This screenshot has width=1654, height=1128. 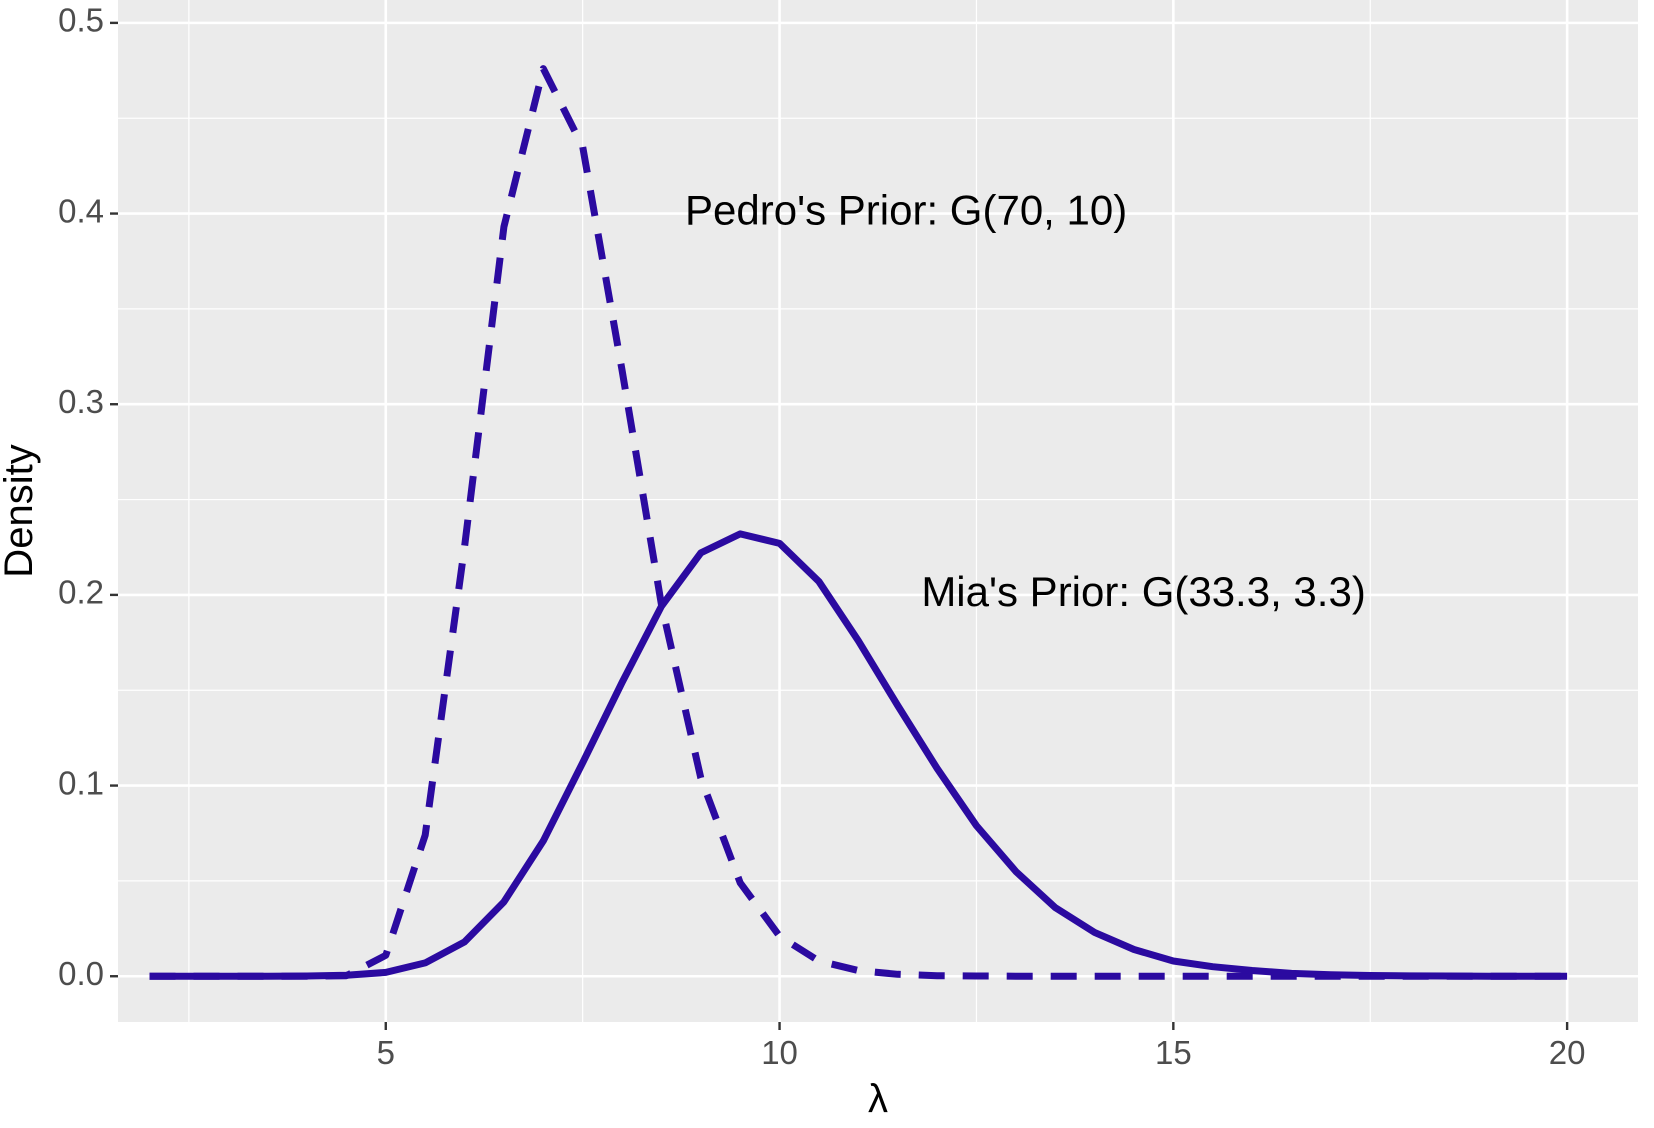 I want to click on y-tick-label: 0.2, so click(x=81, y=592).